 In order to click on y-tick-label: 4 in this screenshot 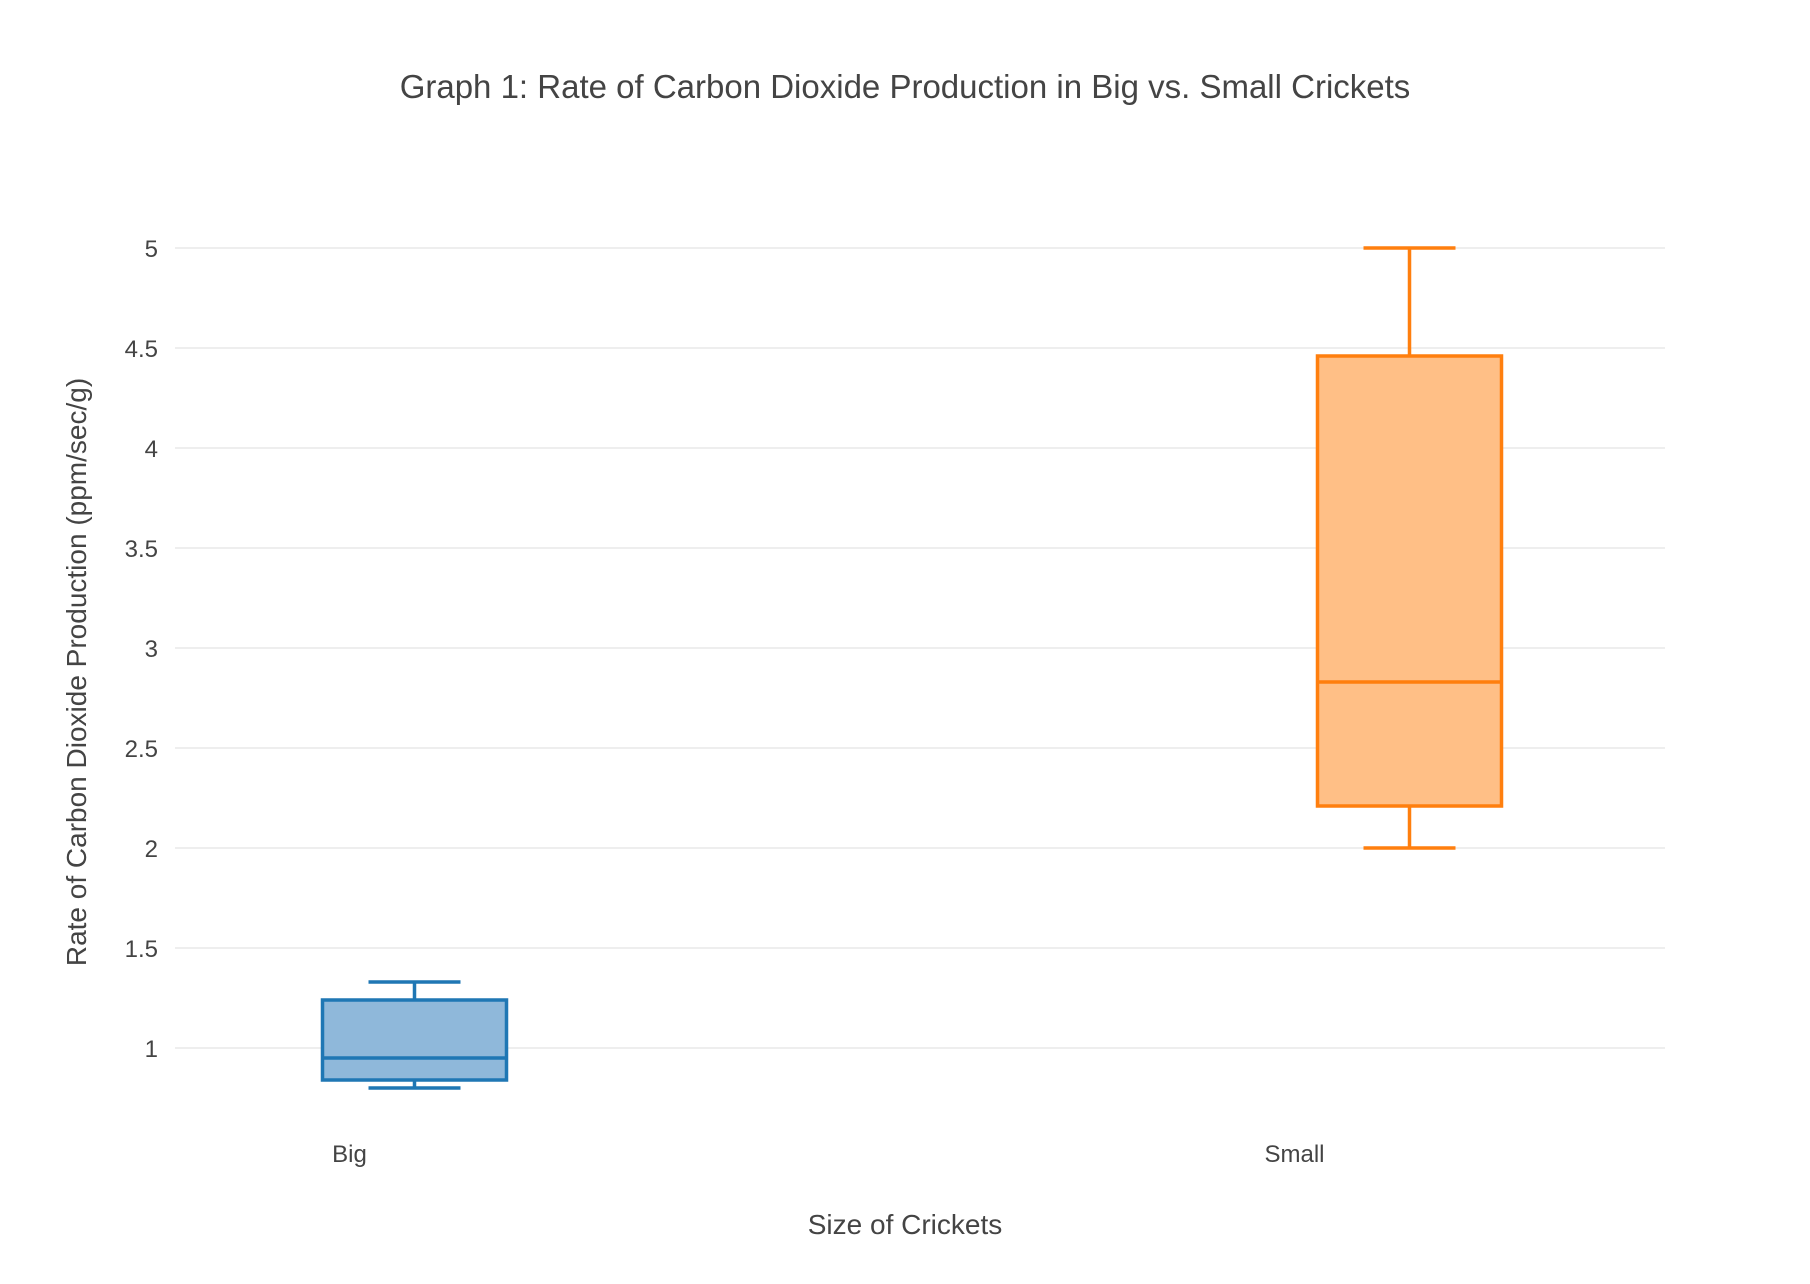, I will do `click(151, 449)`.